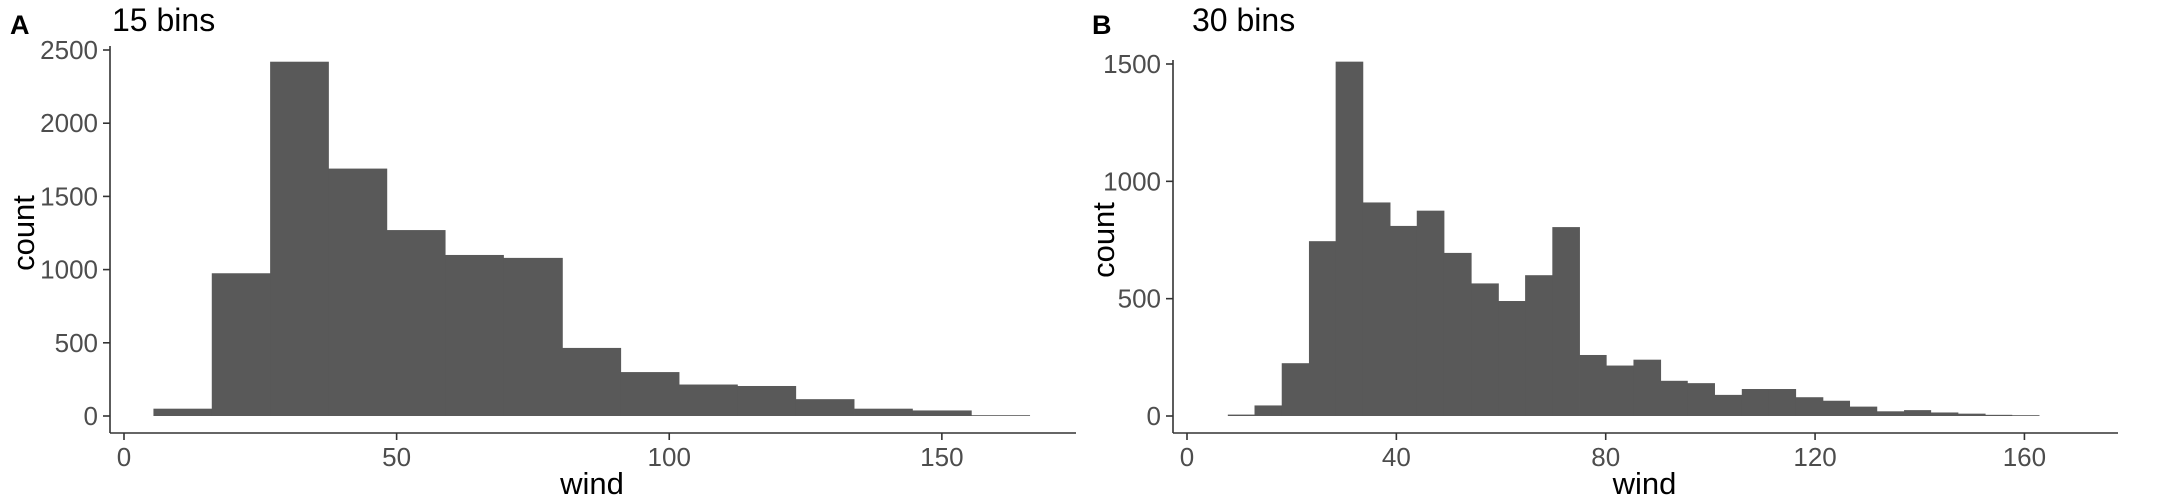 This screenshot has width=2160, height=504. What do you see at coordinates (2024, 457) in the screenshot?
I see `x-tick-label: 160` at bounding box center [2024, 457].